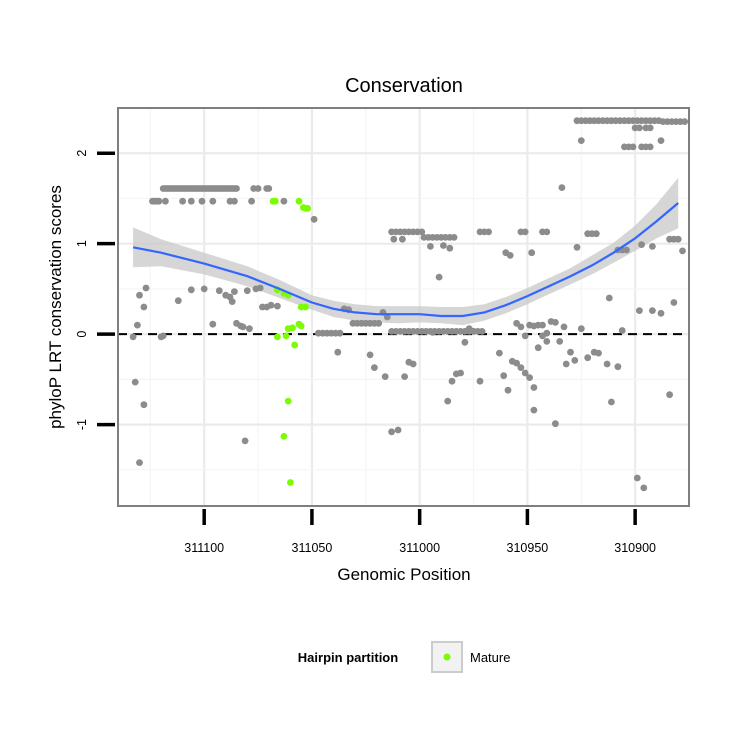 The image size is (750, 750). What do you see at coordinates (403, 574) in the screenshot?
I see `x-axis-title: Genomic Position` at bounding box center [403, 574].